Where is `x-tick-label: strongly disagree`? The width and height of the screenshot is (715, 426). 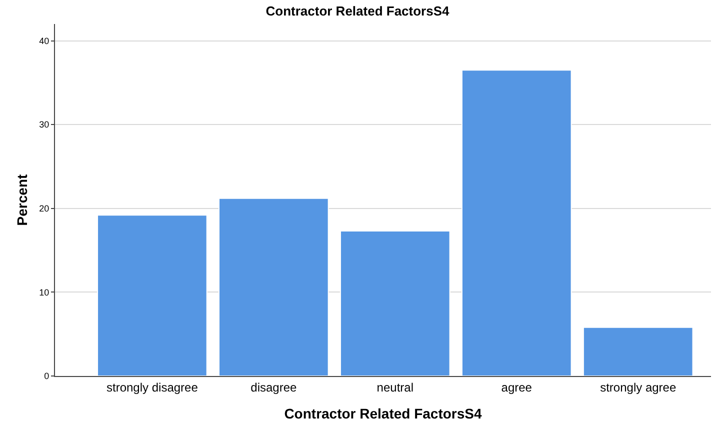 x-tick-label: strongly disagree is located at coordinates (152, 387).